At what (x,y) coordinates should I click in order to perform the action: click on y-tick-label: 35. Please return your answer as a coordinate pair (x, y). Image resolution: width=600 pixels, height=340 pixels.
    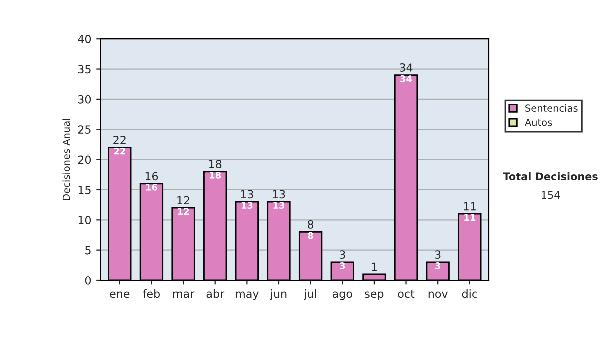
    Looking at the image, I should click on (84, 69).